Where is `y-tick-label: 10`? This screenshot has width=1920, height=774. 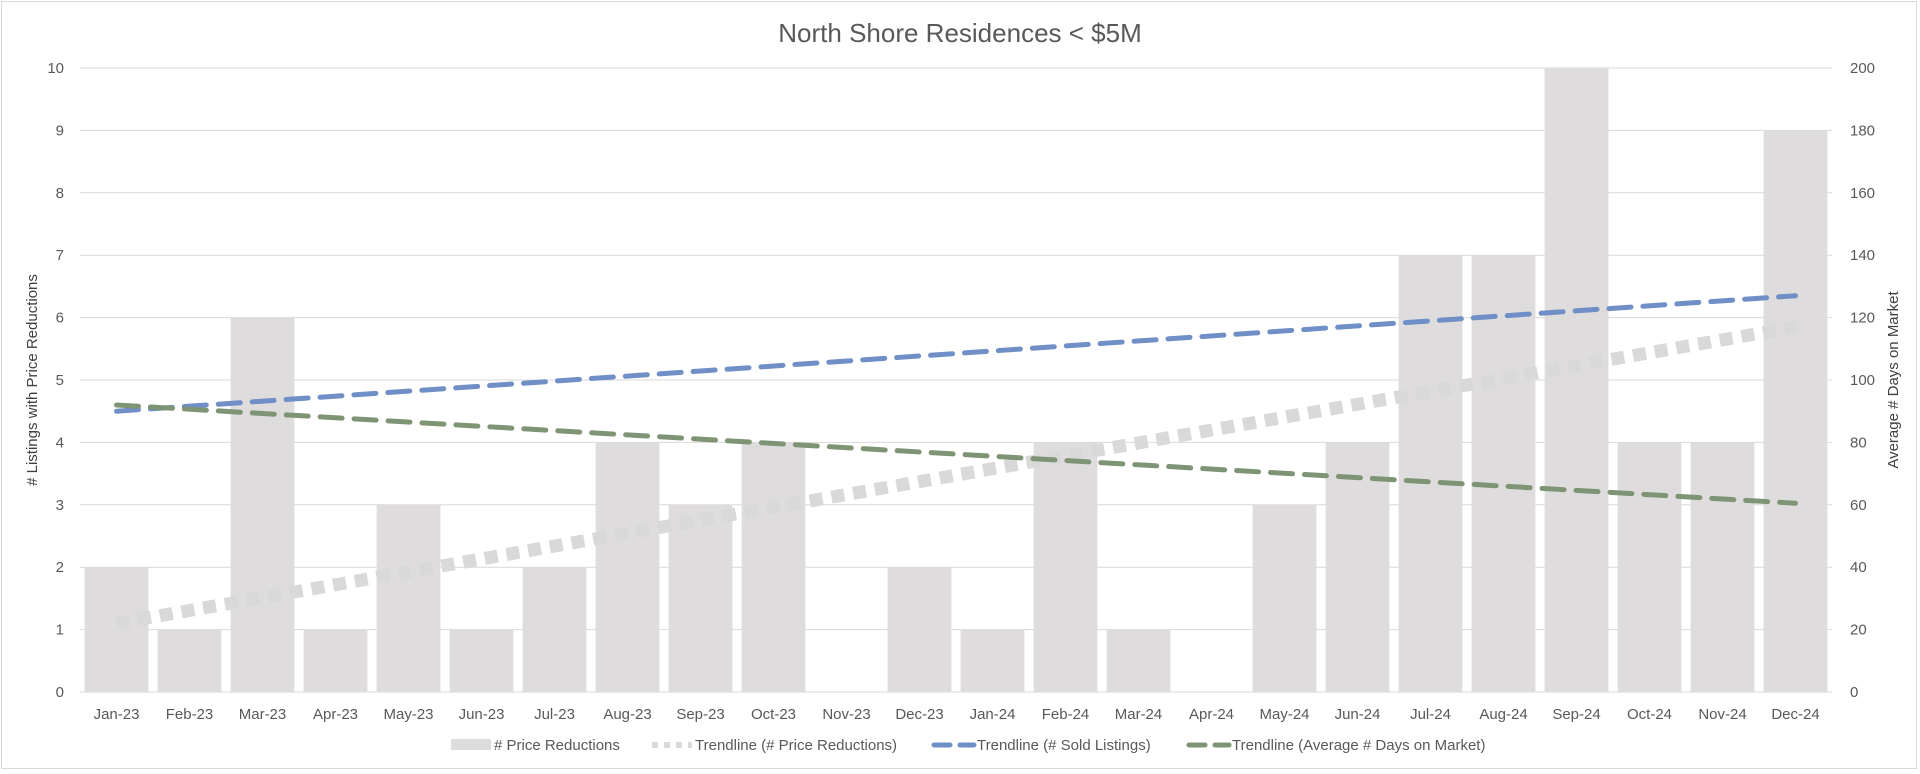 y-tick-label: 10 is located at coordinates (55, 68).